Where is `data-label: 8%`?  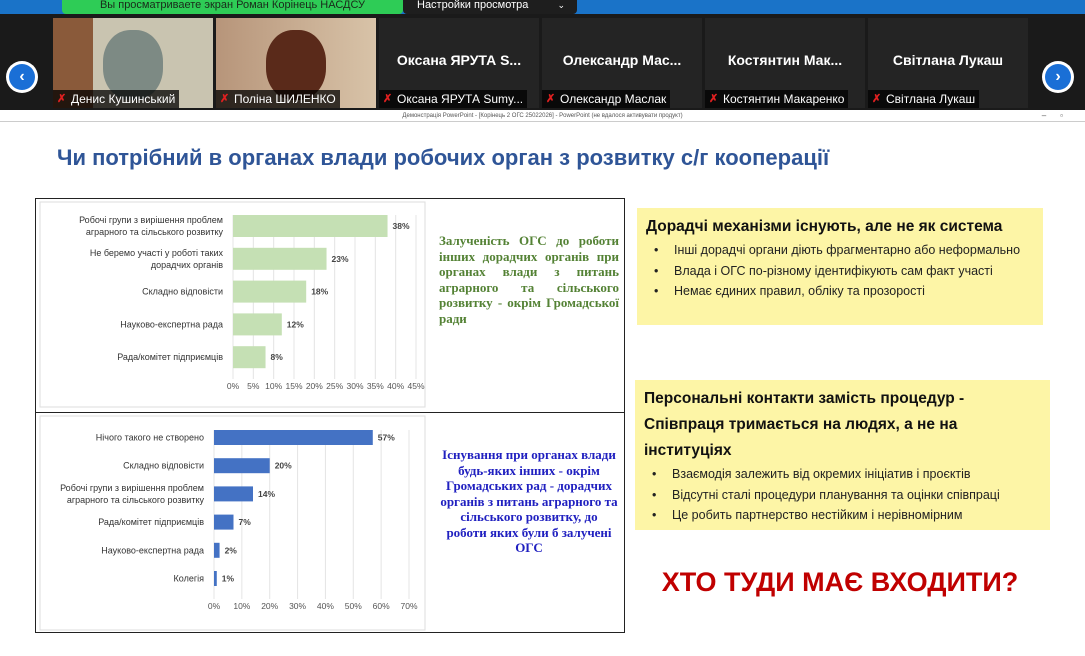
data-label: 8% is located at coordinates (277, 357).